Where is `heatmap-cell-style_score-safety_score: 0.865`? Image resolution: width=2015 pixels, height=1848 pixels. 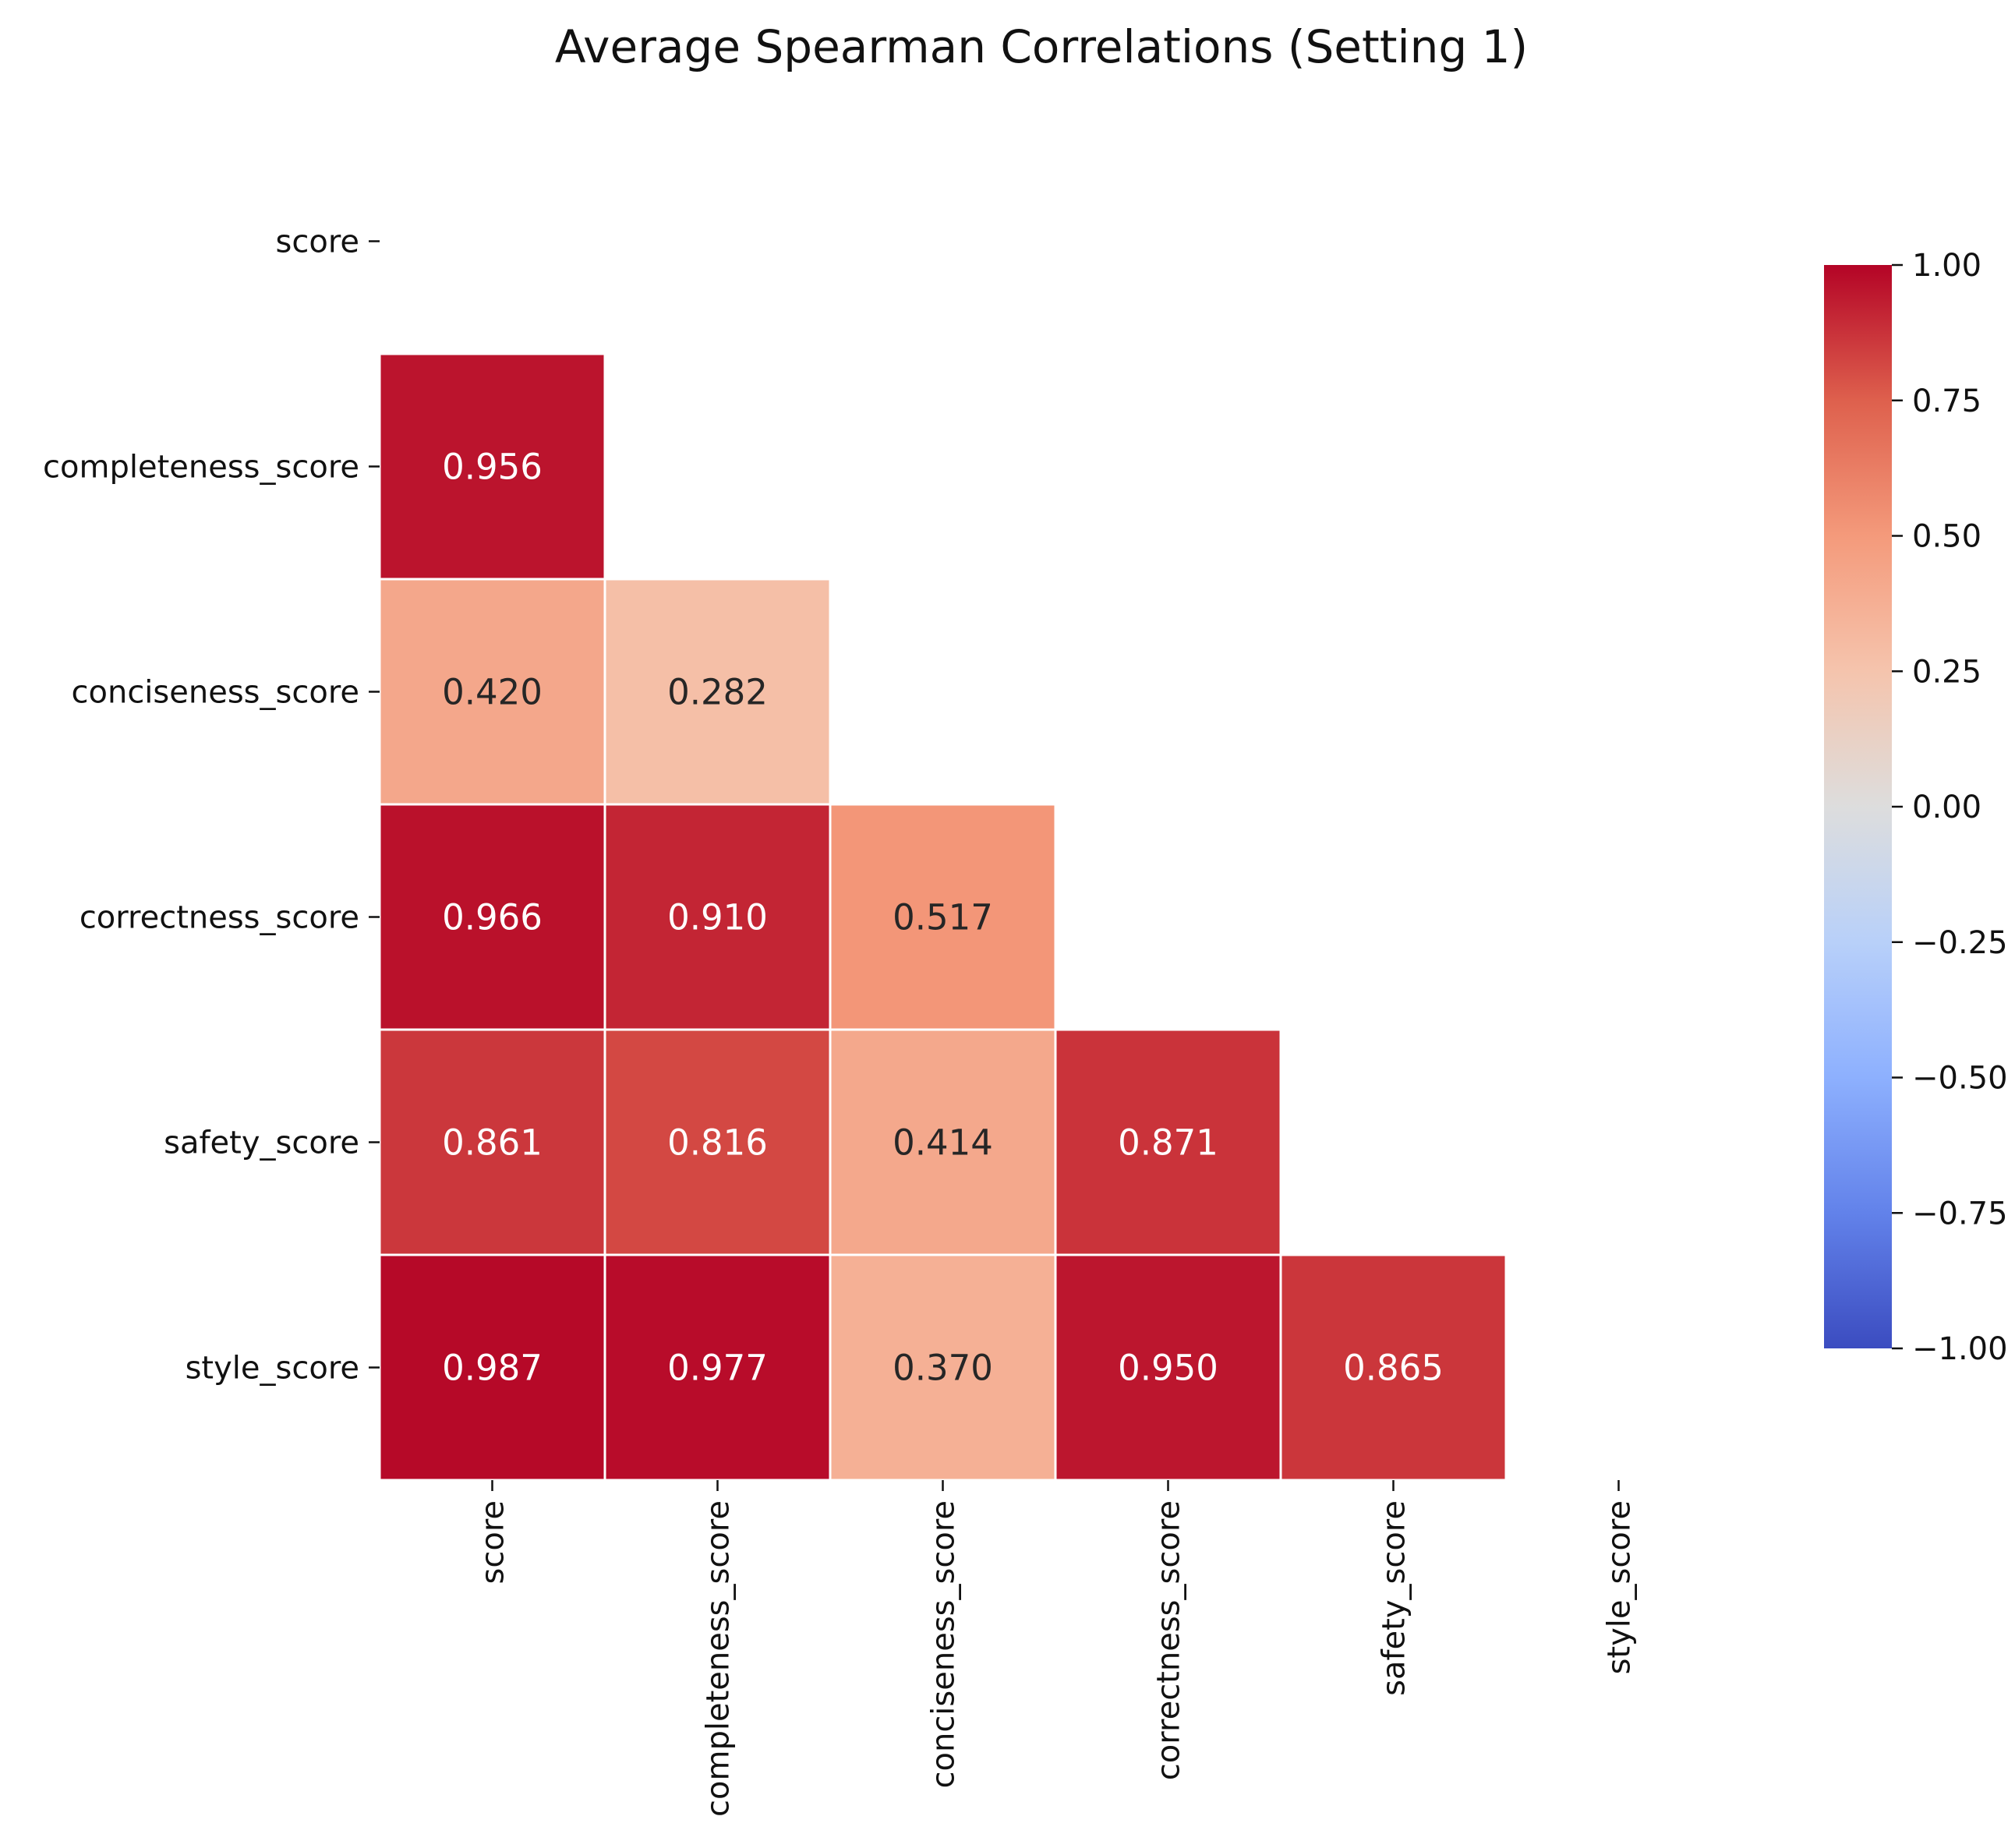
heatmap-cell-style_score-safety_score: 0.865 is located at coordinates (1393, 1367).